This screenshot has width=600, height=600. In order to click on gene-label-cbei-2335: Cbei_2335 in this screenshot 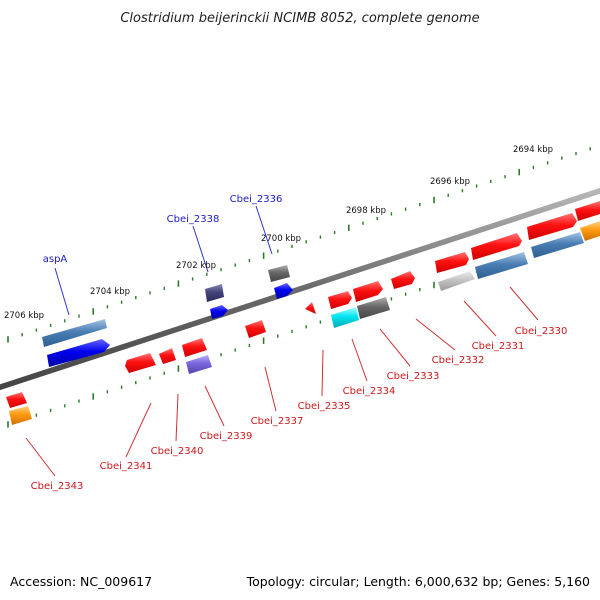, I will do `click(324, 406)`.